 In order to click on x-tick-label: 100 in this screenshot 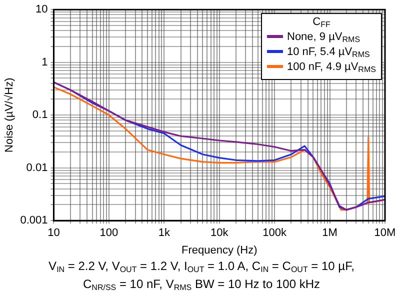, I will do `click(109, 233)`.